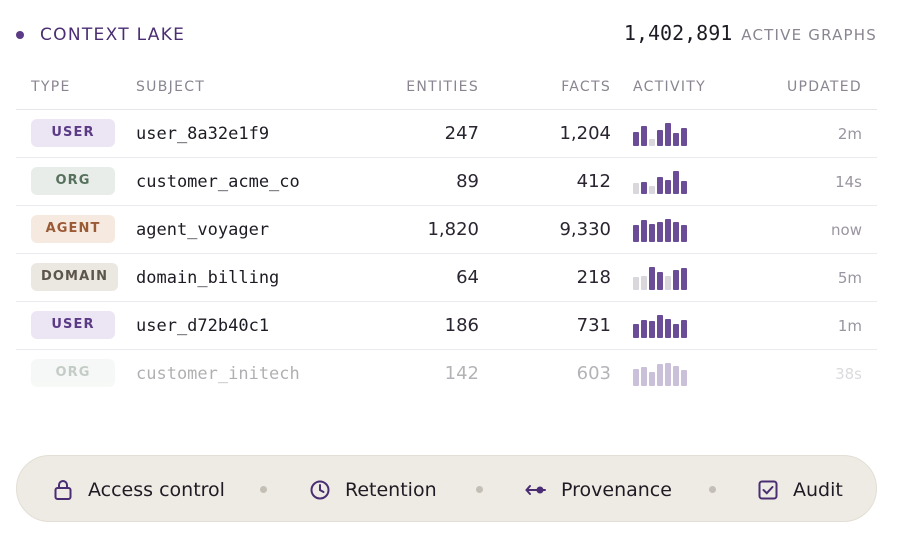 The height and width of the screenshot is (546, 897). I want to click on updated-cell: now, so click(804, 229).